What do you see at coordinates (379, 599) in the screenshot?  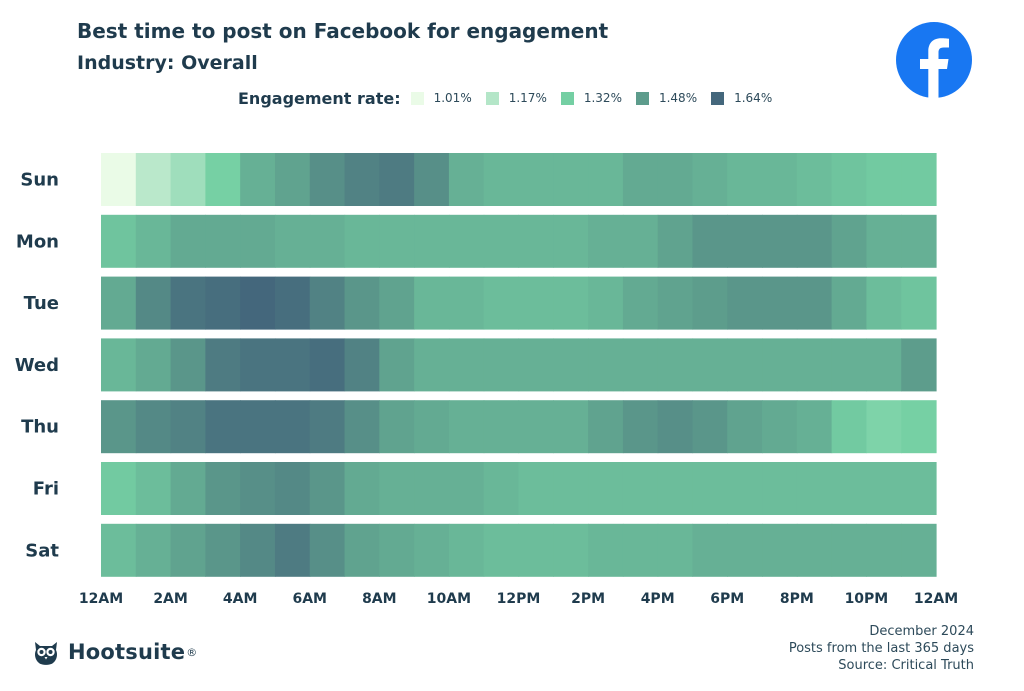 I see `x-tick-label: 8AM` at bounding box center [379, 599].